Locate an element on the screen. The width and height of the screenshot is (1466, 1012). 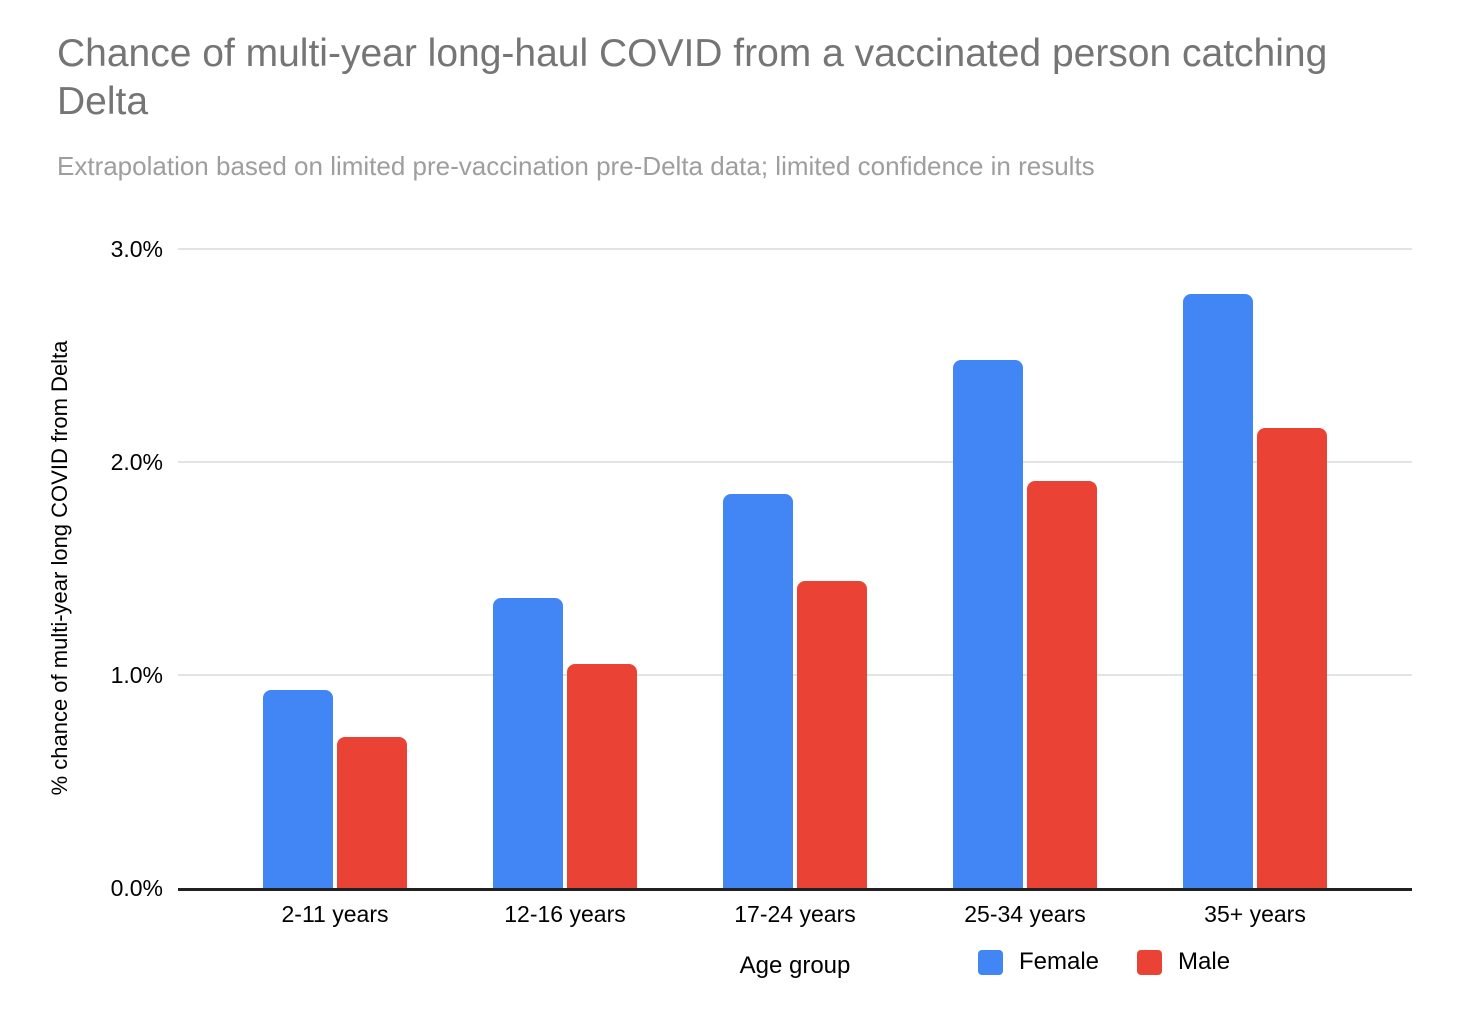
gridline-2pct is located at coordinates (795, 462).